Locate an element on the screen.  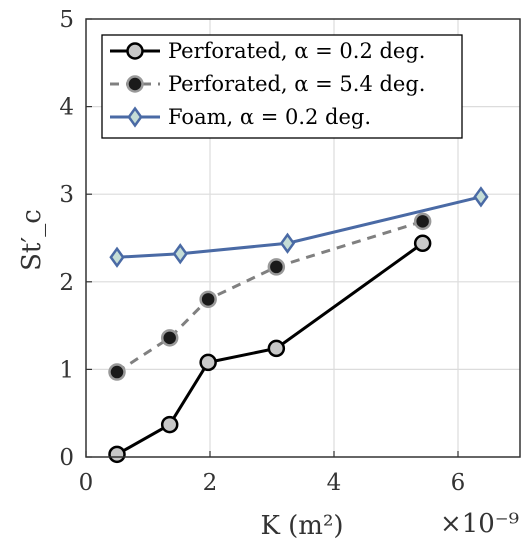
legend-item-2: Perforated, α = 5.4 deg. is located at coordinates (267, 84).